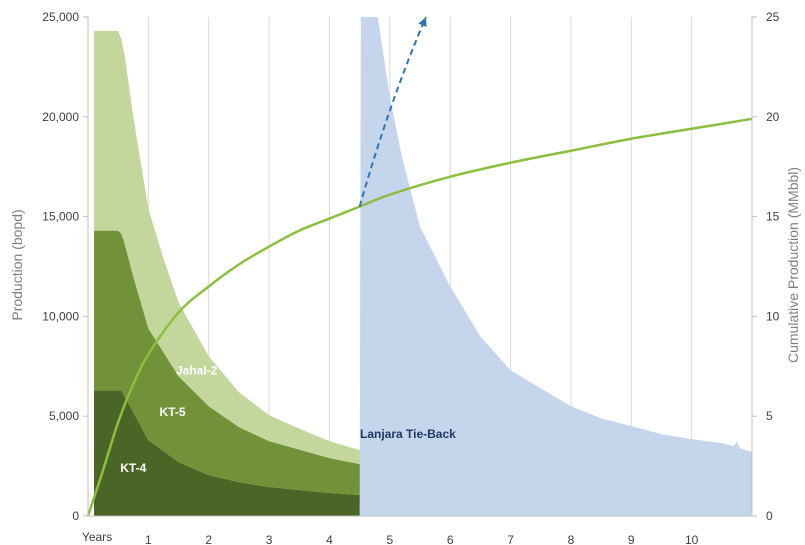 Image resolution: width=805 pixels, height=545 pixels. I want to click on right-tick-label: 5, so click(769, 416).